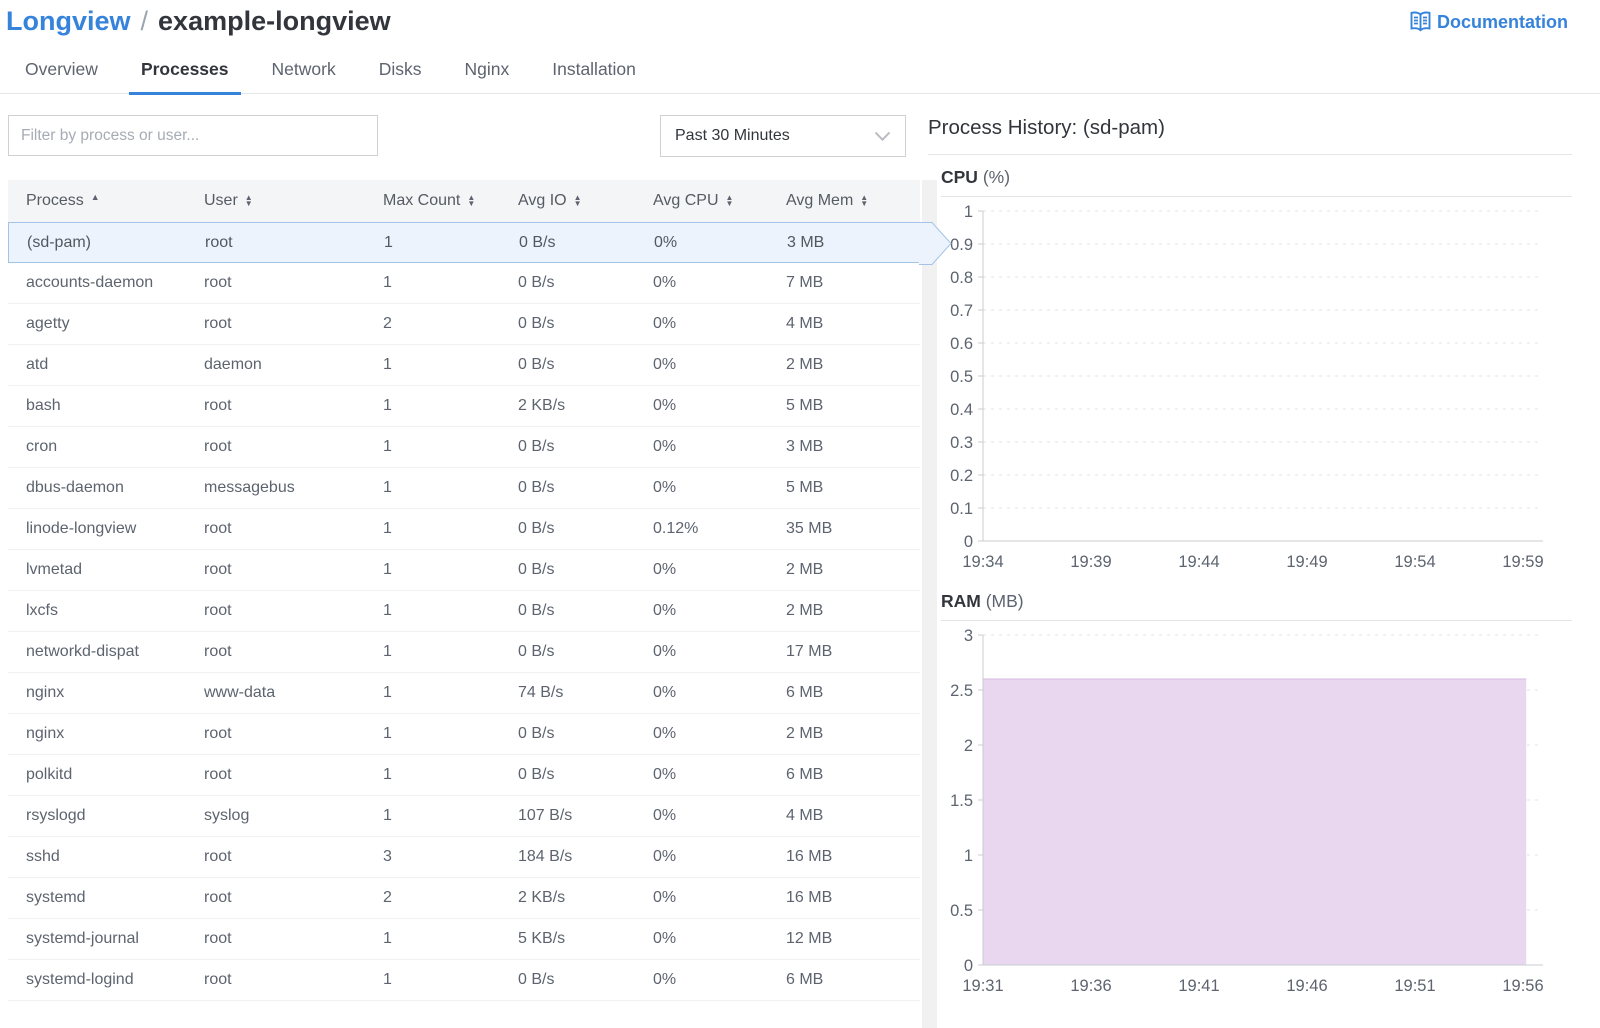 This screenshot has width=1600, height=1028. I want to click on table-row: systemd root 2 2 KB/s 0% 16 MB, so click(464, 898).